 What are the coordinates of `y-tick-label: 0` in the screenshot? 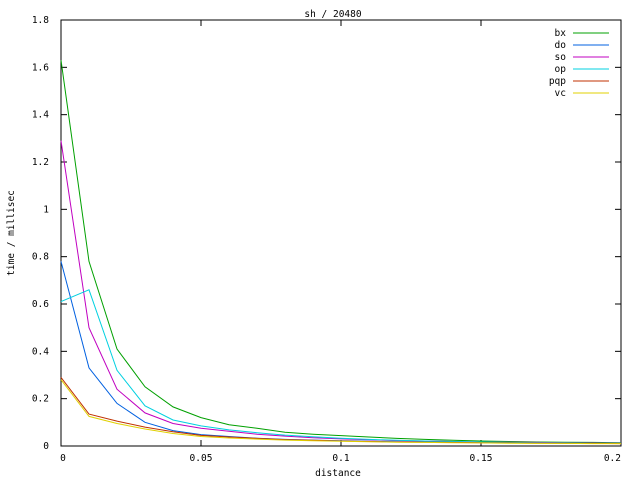 It's located at (46, 446).